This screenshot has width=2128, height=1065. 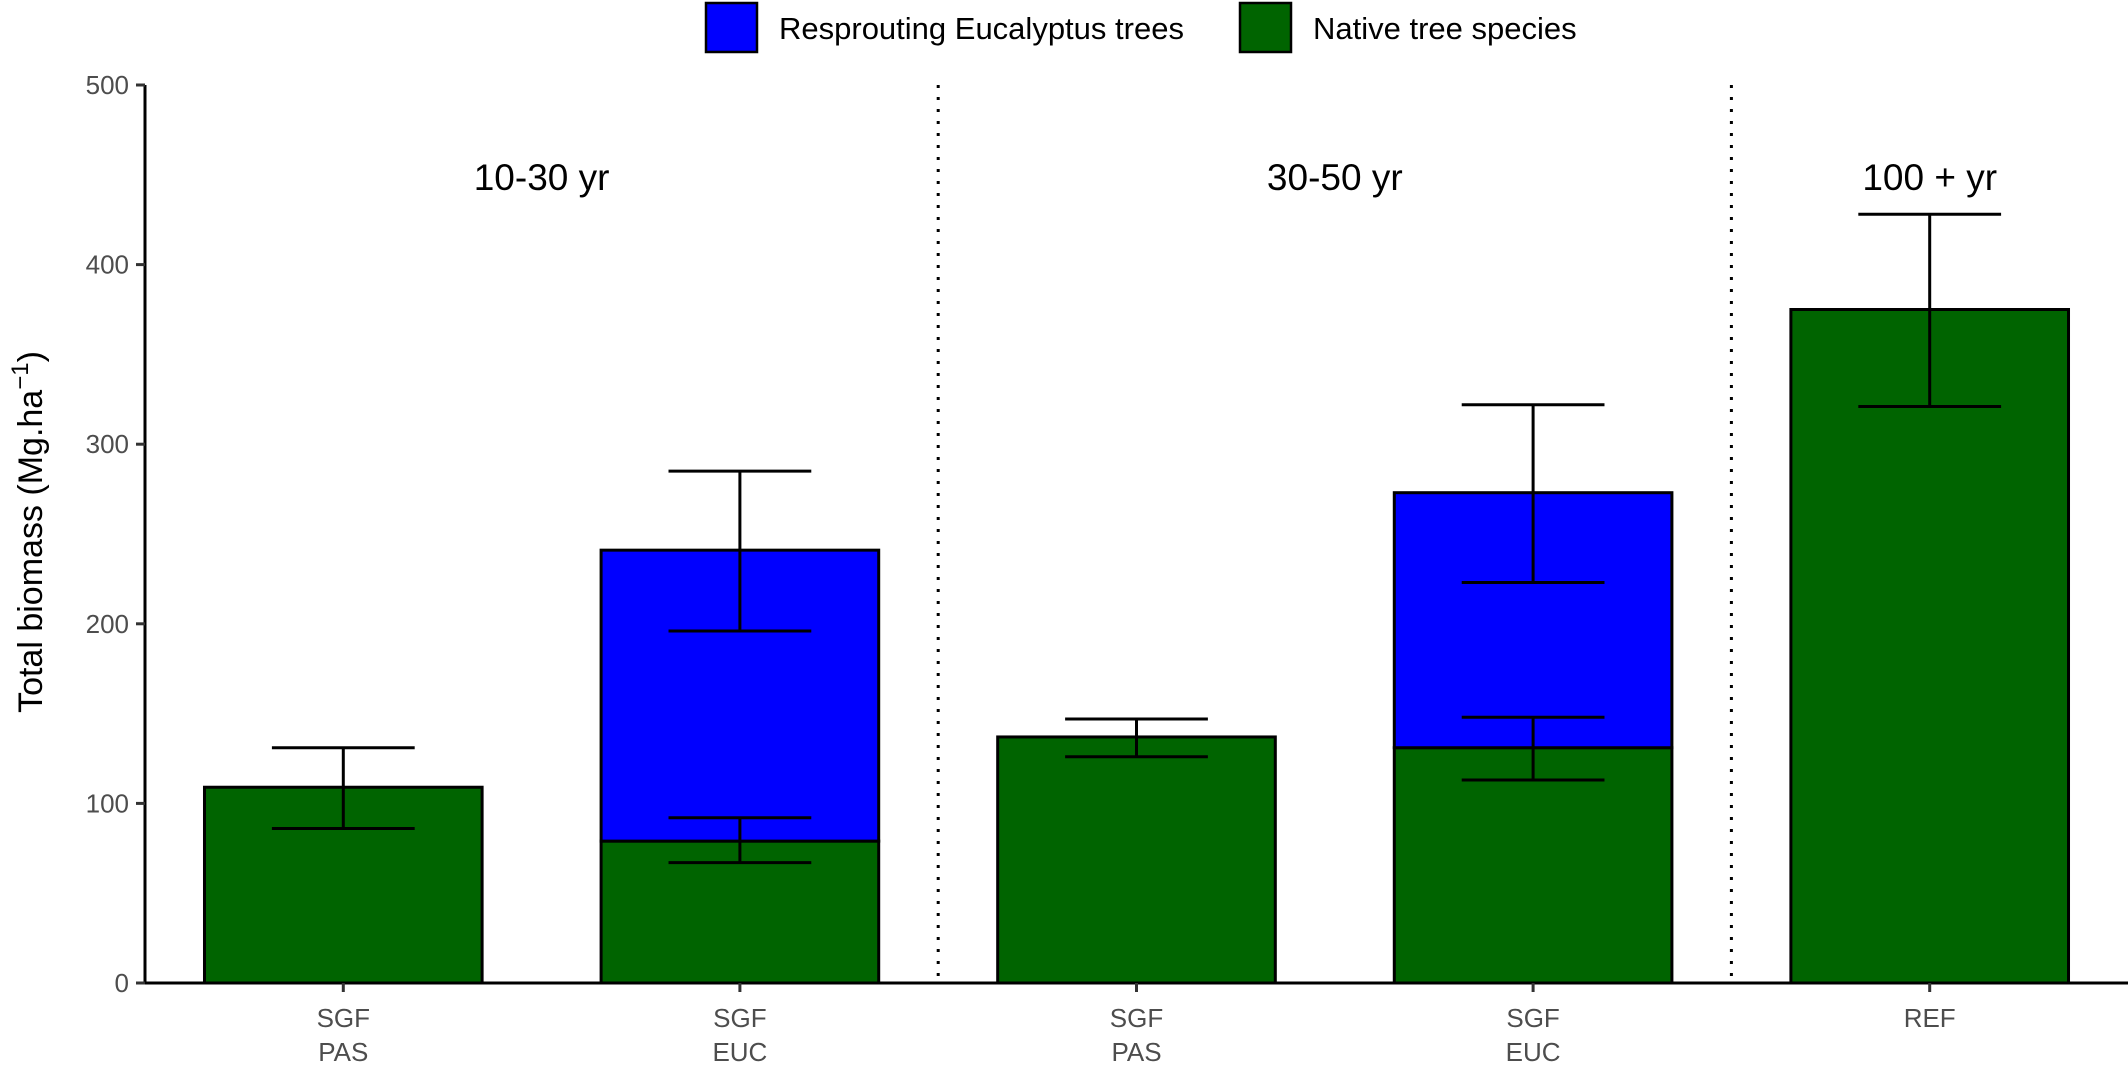 What do you see at coordinates (107, 85) in the screenshot?
I see `y-tick-label: 500` at bounding box center [107, 85].